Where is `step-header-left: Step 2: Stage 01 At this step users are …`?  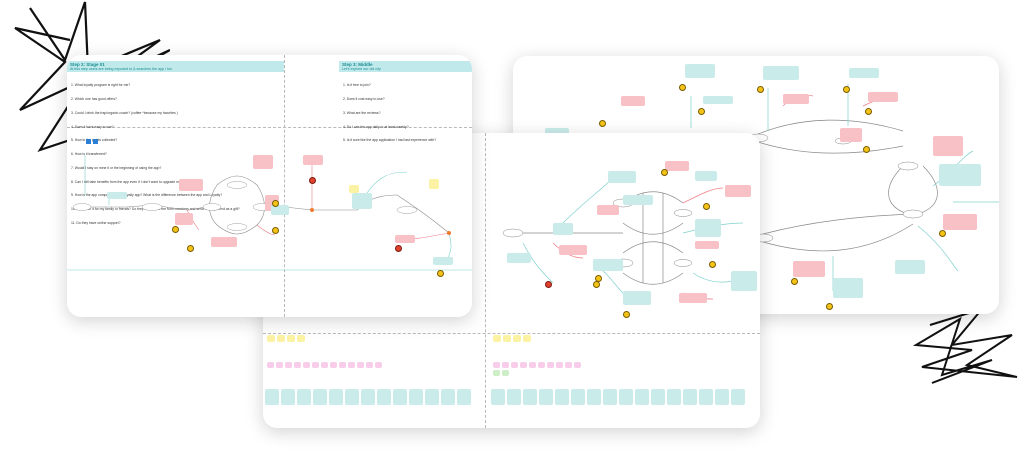
step-header-left: Step 2: Stage 01 At this step users are … is located at coordinates (175, 66).